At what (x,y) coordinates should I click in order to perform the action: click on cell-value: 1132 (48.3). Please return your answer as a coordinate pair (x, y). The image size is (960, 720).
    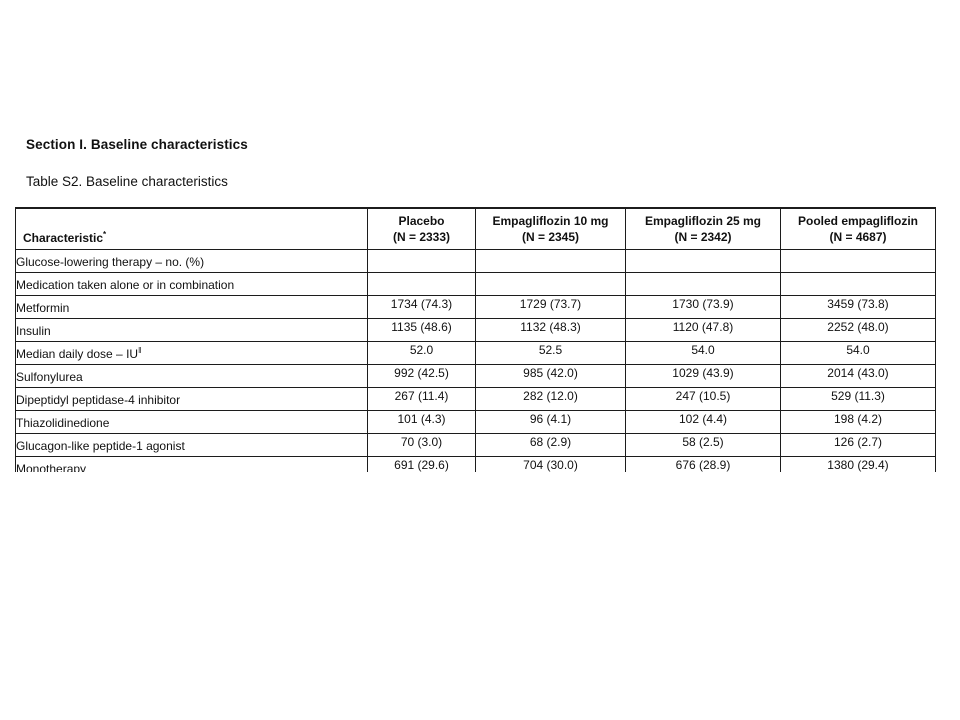
    Looking at the image, I should click on (550, 330).